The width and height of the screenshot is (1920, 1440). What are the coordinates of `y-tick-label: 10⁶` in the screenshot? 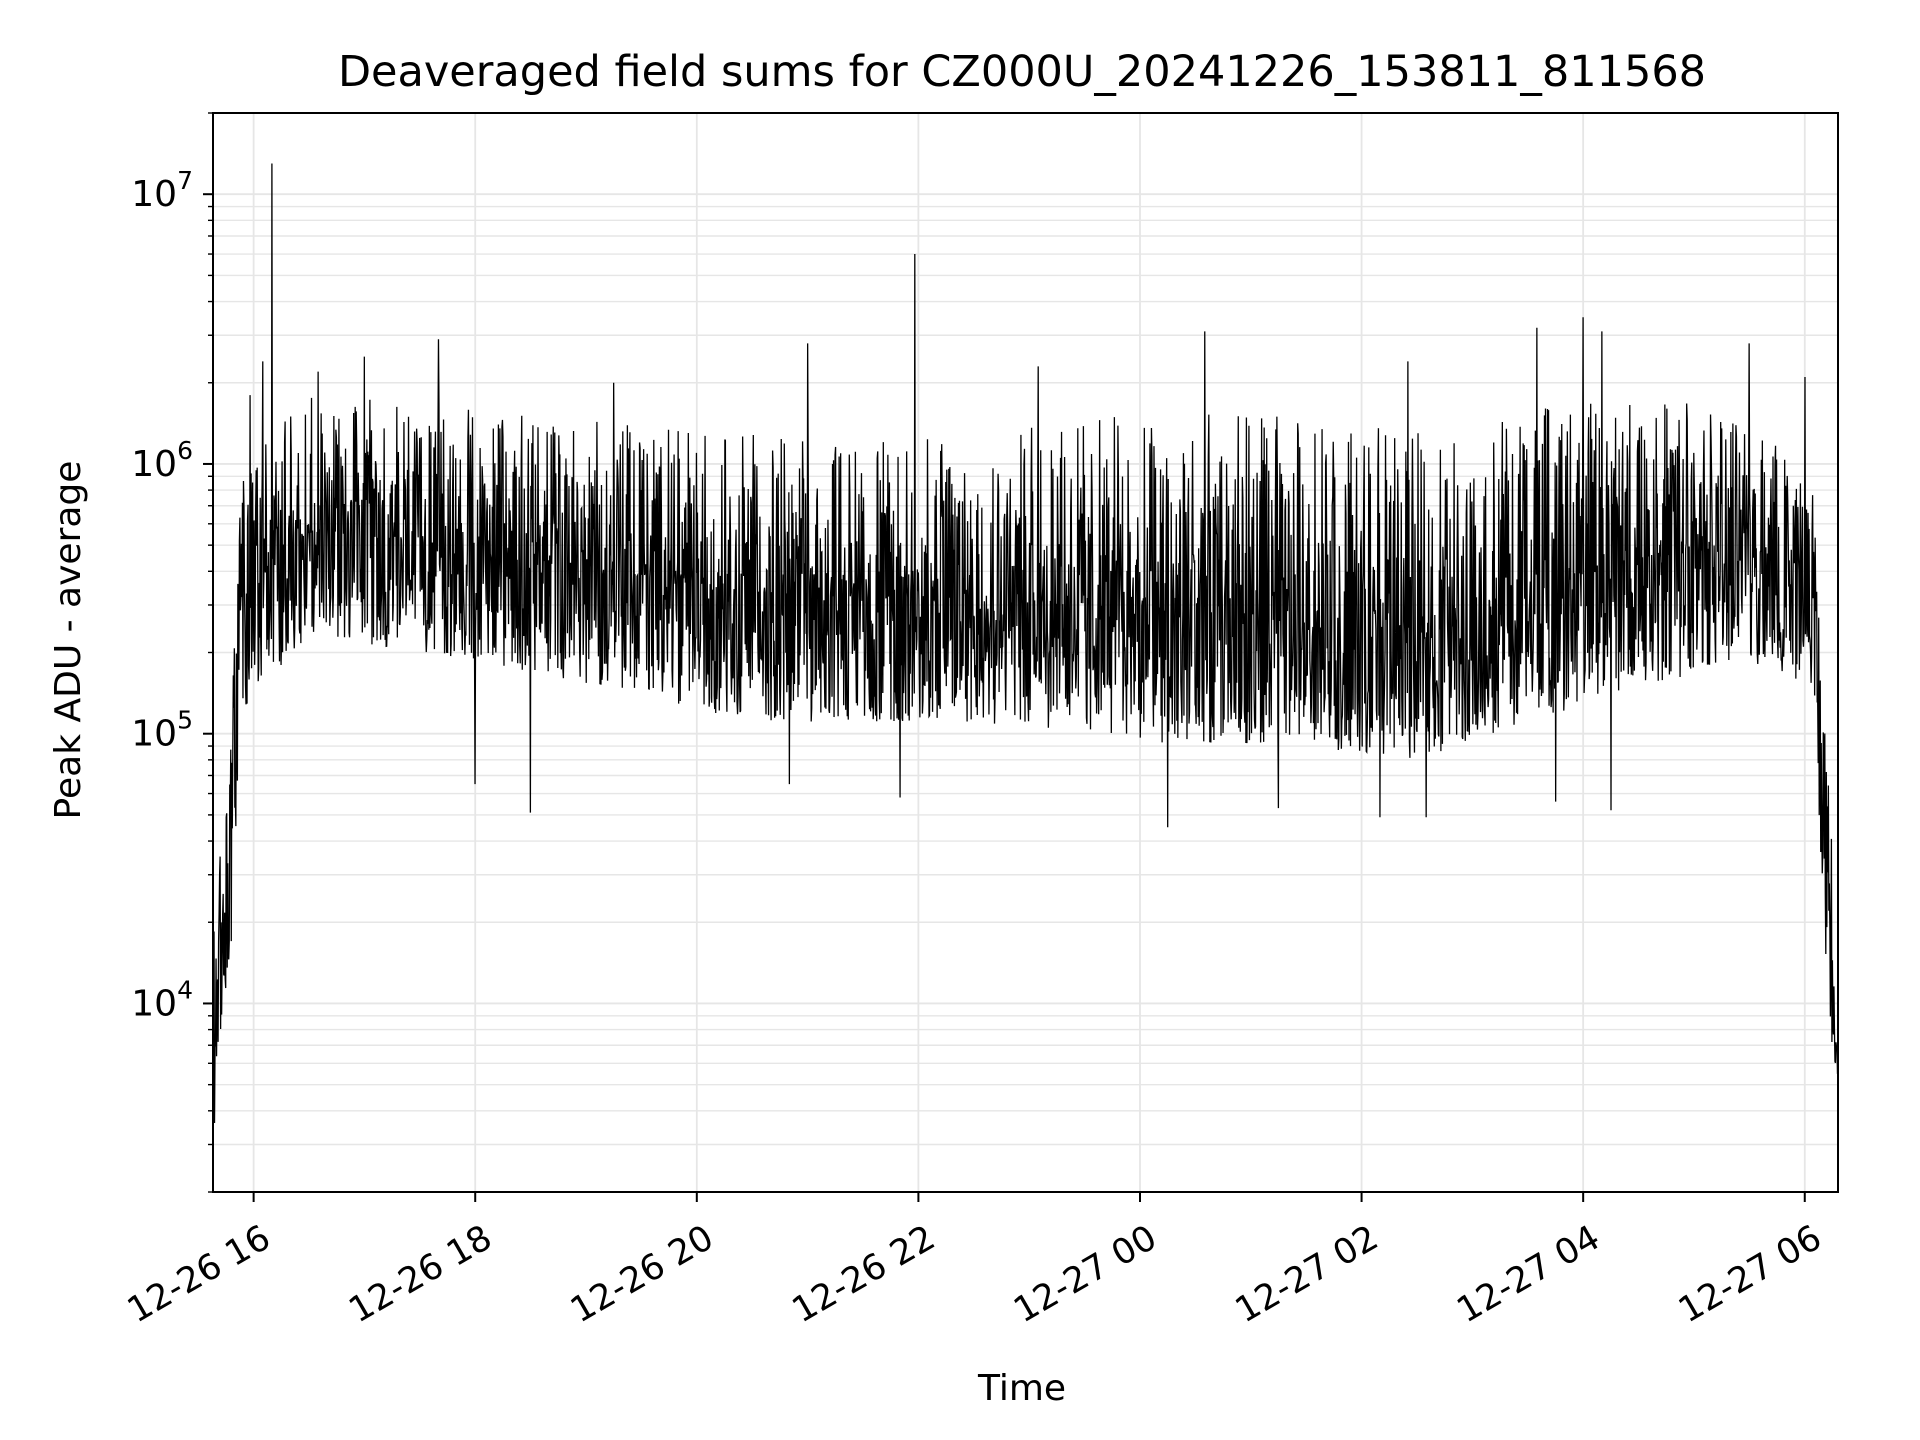 It's located at (162, 460).